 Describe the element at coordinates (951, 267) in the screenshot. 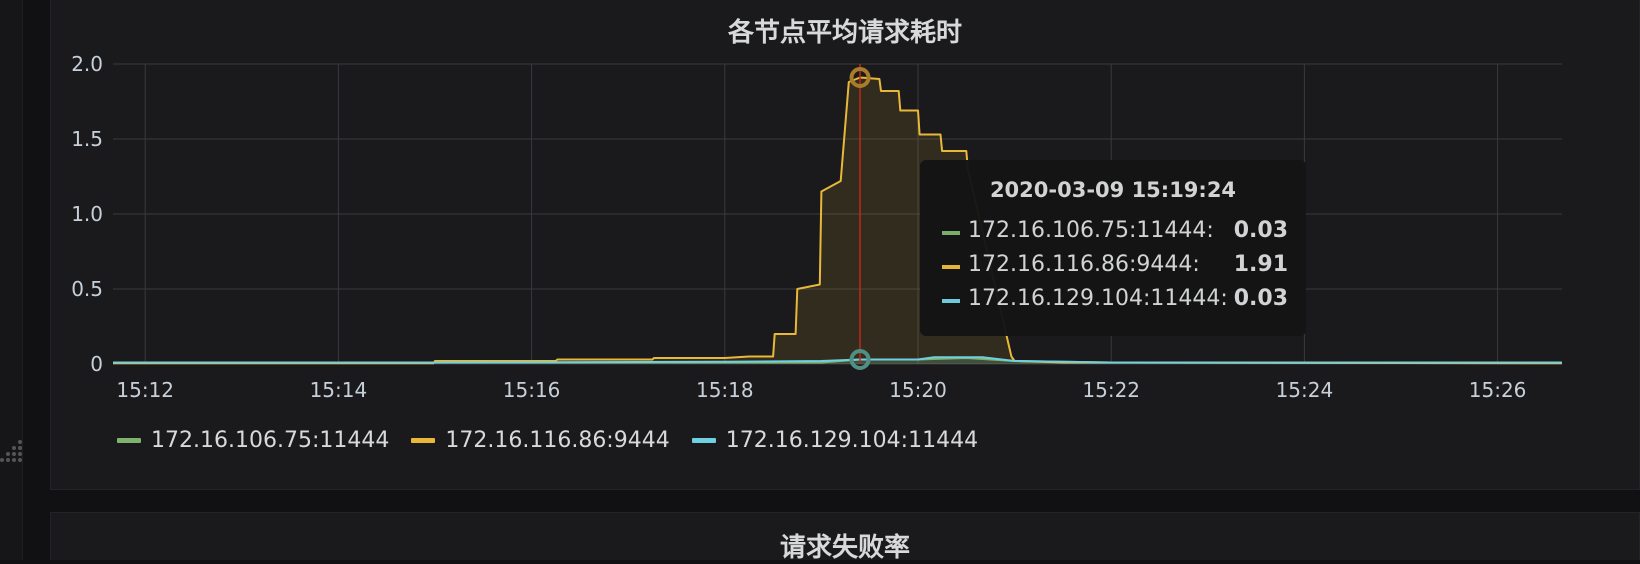

I see `tooltip-swatch-orange` at that location.